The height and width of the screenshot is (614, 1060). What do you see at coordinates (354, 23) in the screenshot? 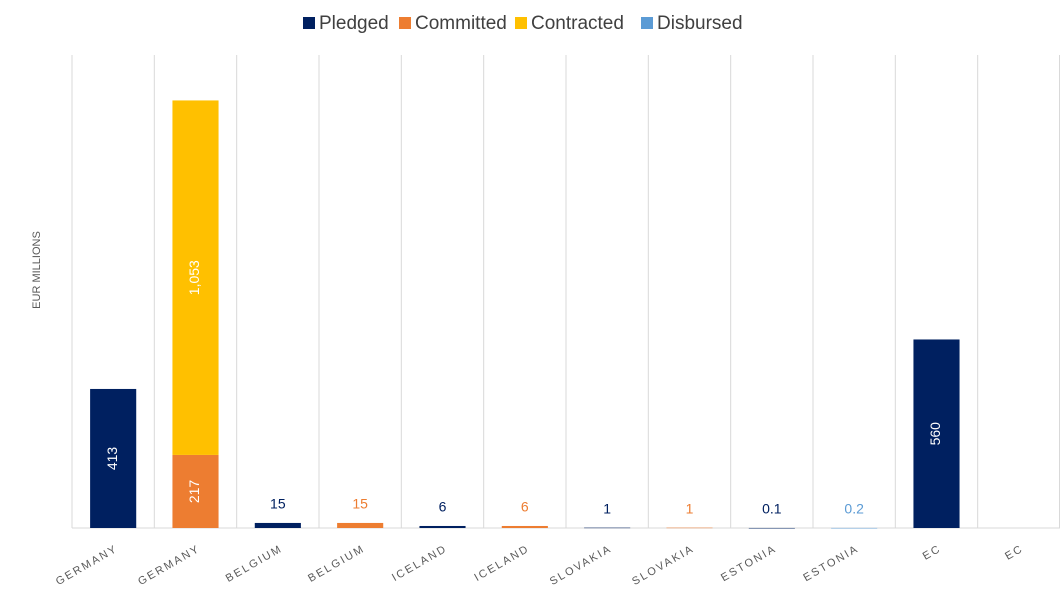
I see `legend-label: Pledged` at bounding box center [354, 23].